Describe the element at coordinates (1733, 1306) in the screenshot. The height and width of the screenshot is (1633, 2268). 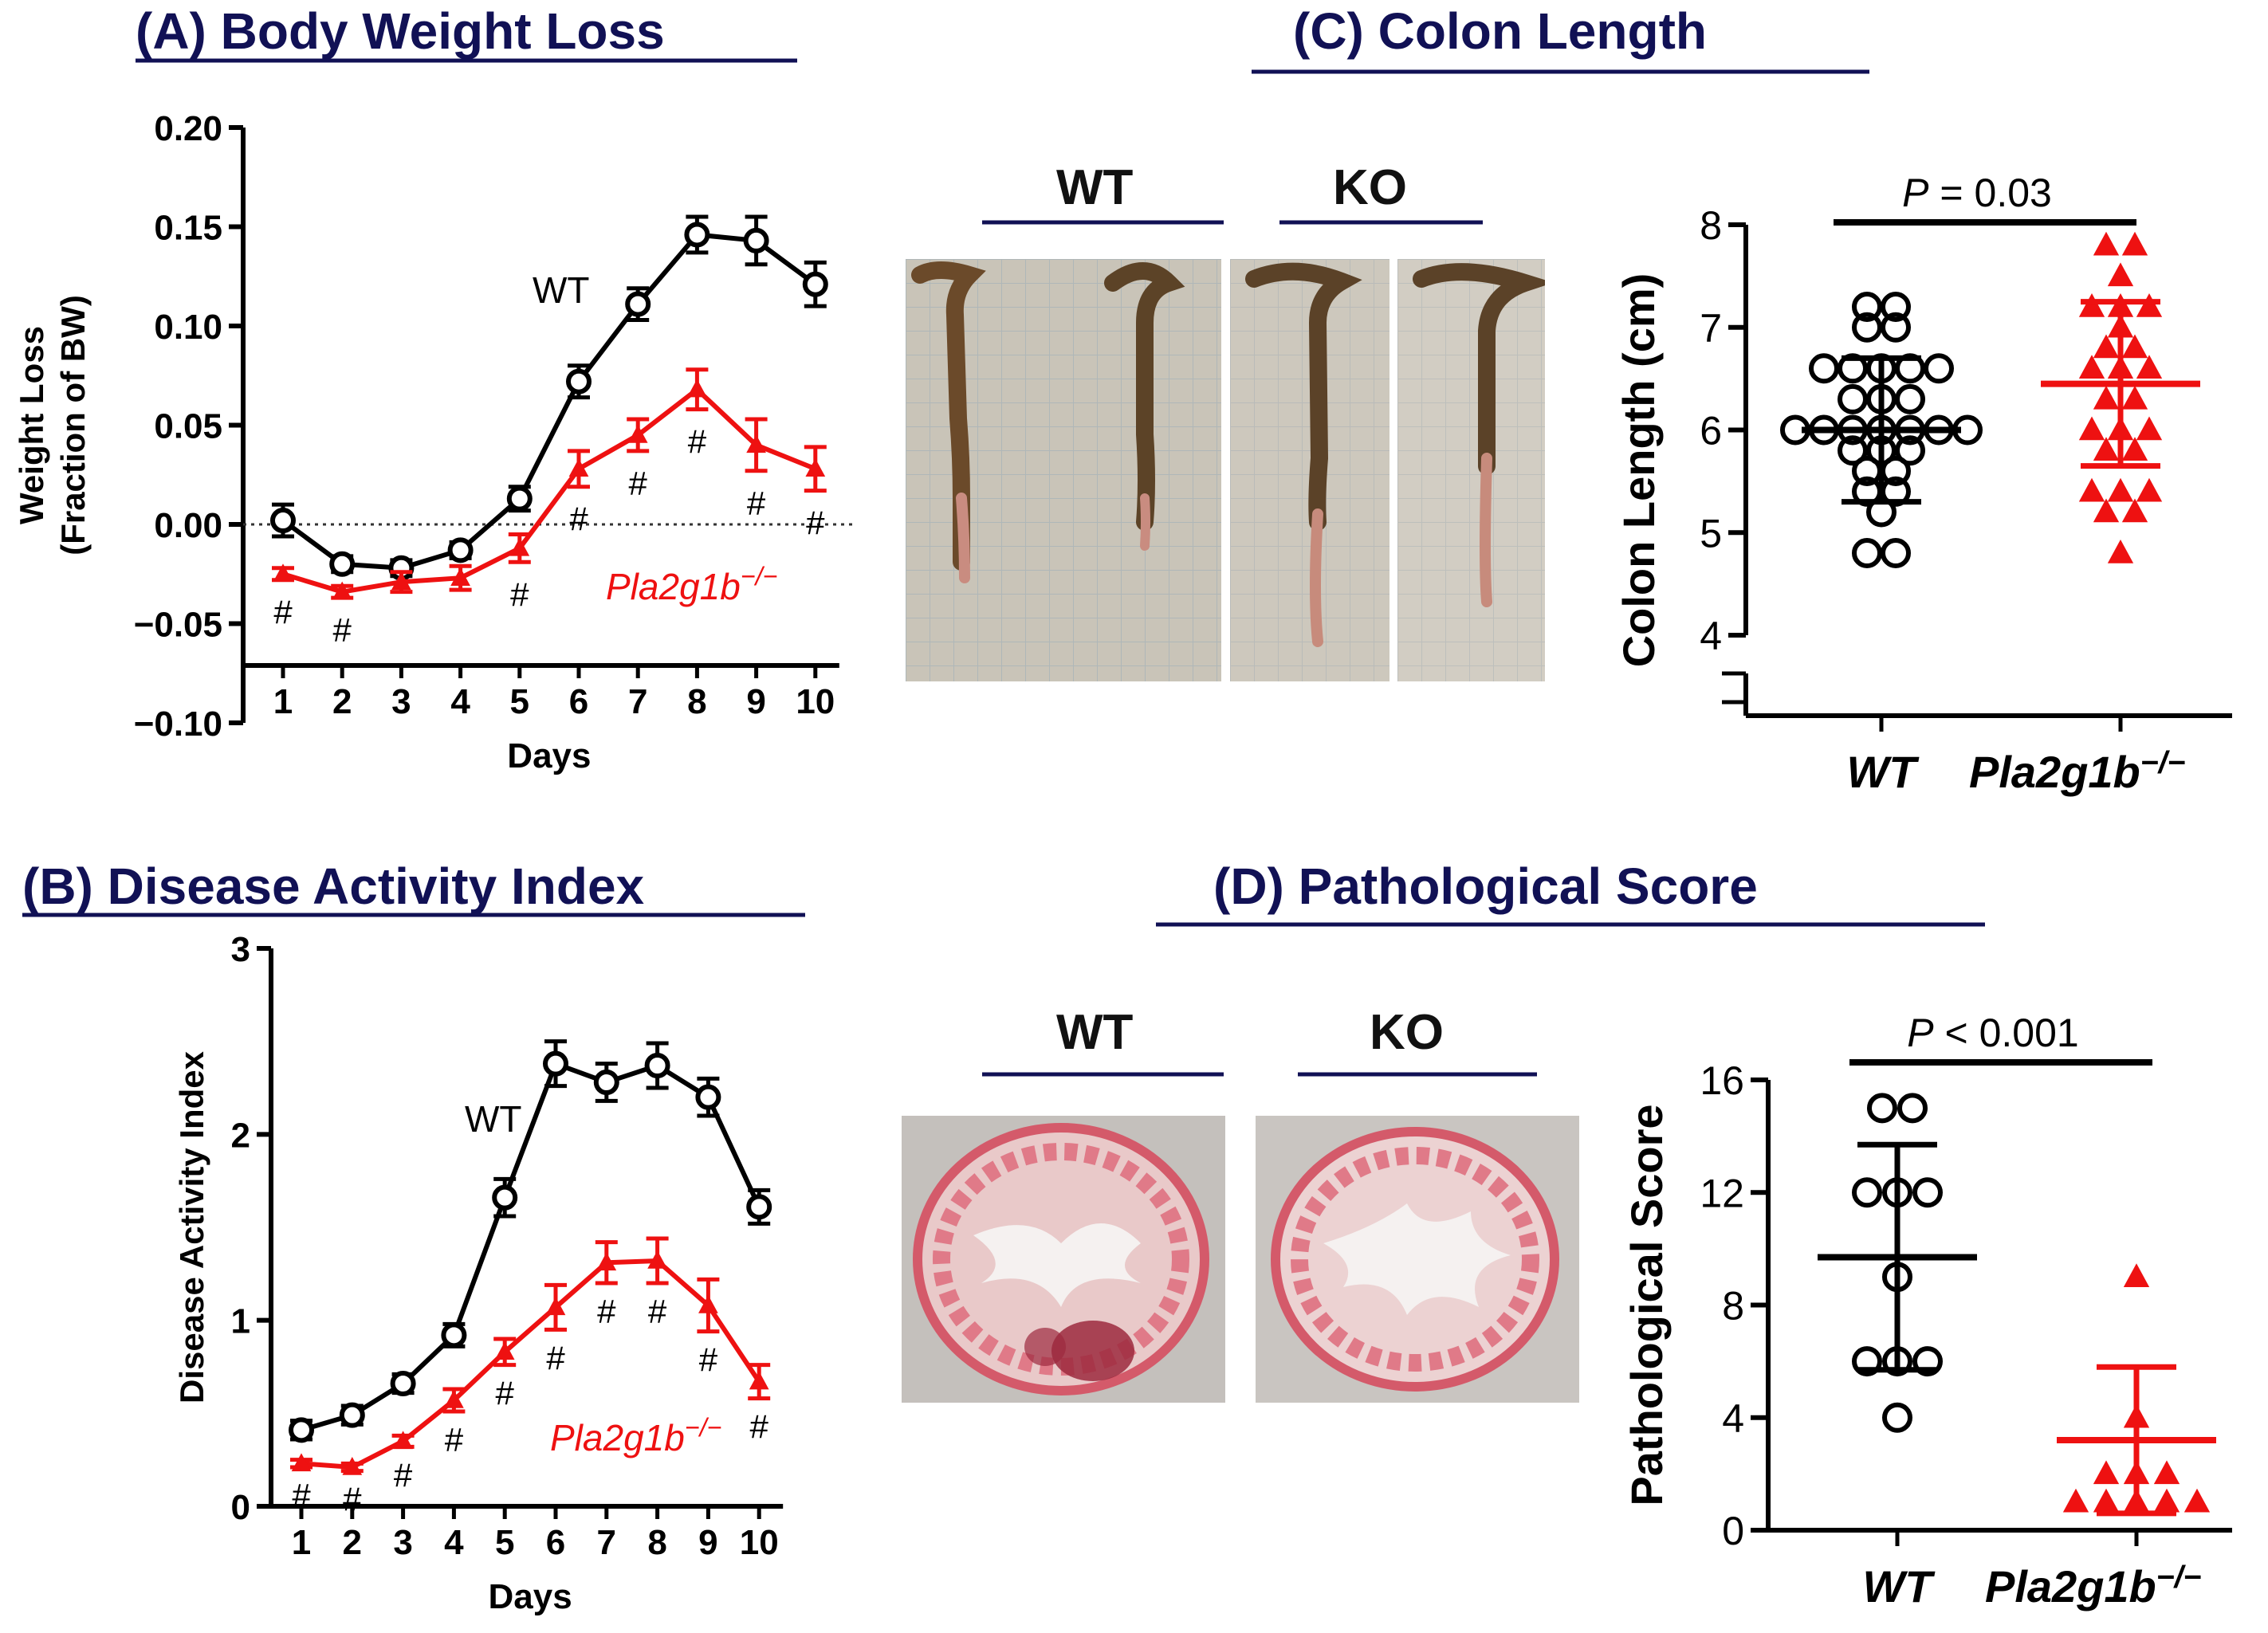
I see `y-tick-label: 8` at that location.